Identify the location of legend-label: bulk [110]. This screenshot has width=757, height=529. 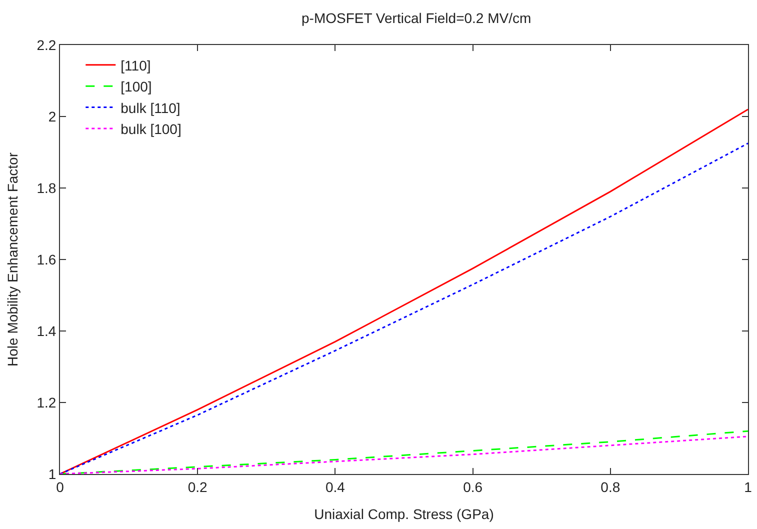
(150, 108).